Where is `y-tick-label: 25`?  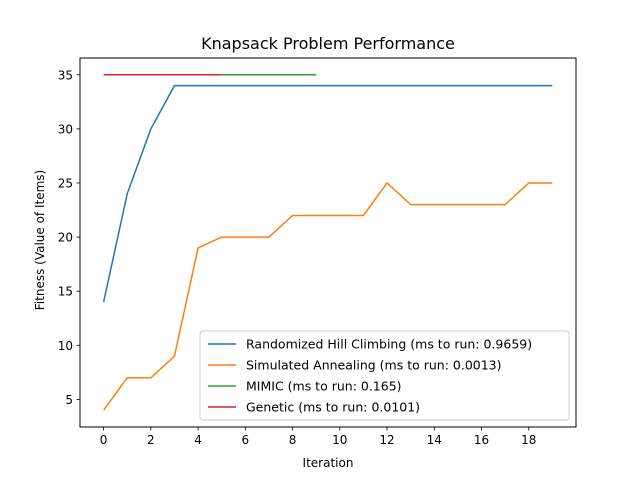
y-tick-label: 25 is located at coordinates (65, 183).